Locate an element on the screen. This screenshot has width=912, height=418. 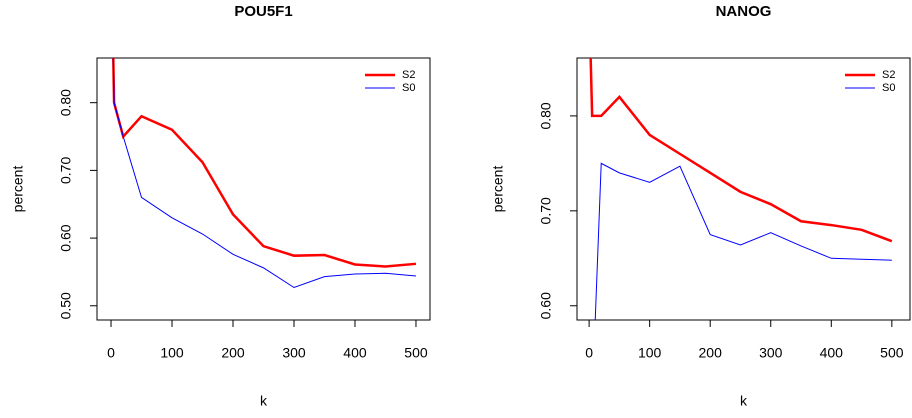
y-tick-label: 0.50 is located at coordinates (66, 305).